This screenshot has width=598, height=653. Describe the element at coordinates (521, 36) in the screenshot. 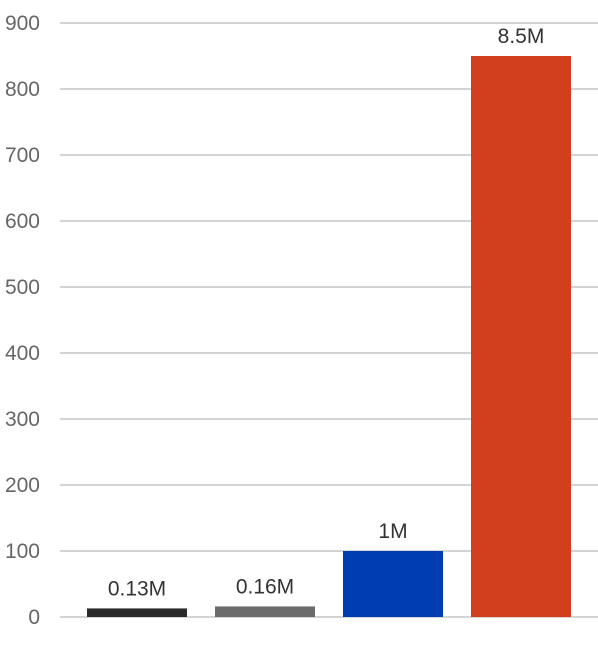

I see `bar-value-label: 8.5M` at that location.